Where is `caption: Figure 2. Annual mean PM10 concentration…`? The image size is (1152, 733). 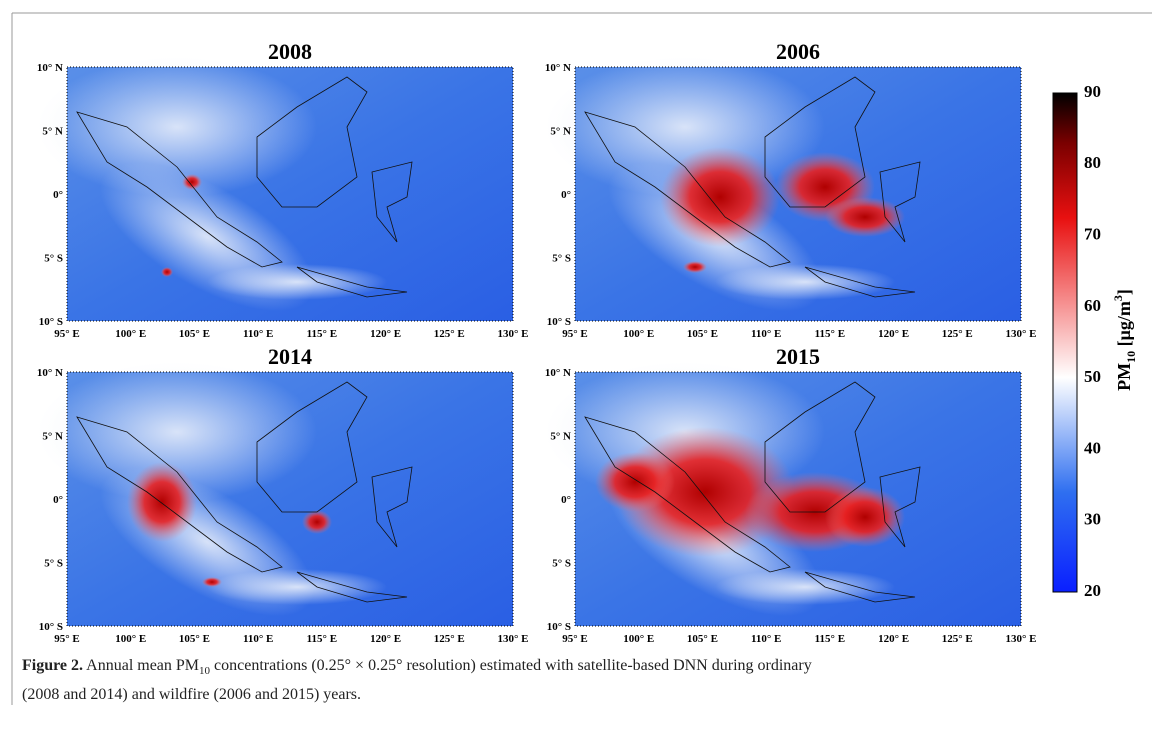 caption: Figure 2. Annual mean PM10 concentration… is located at coordinates (577, 680).